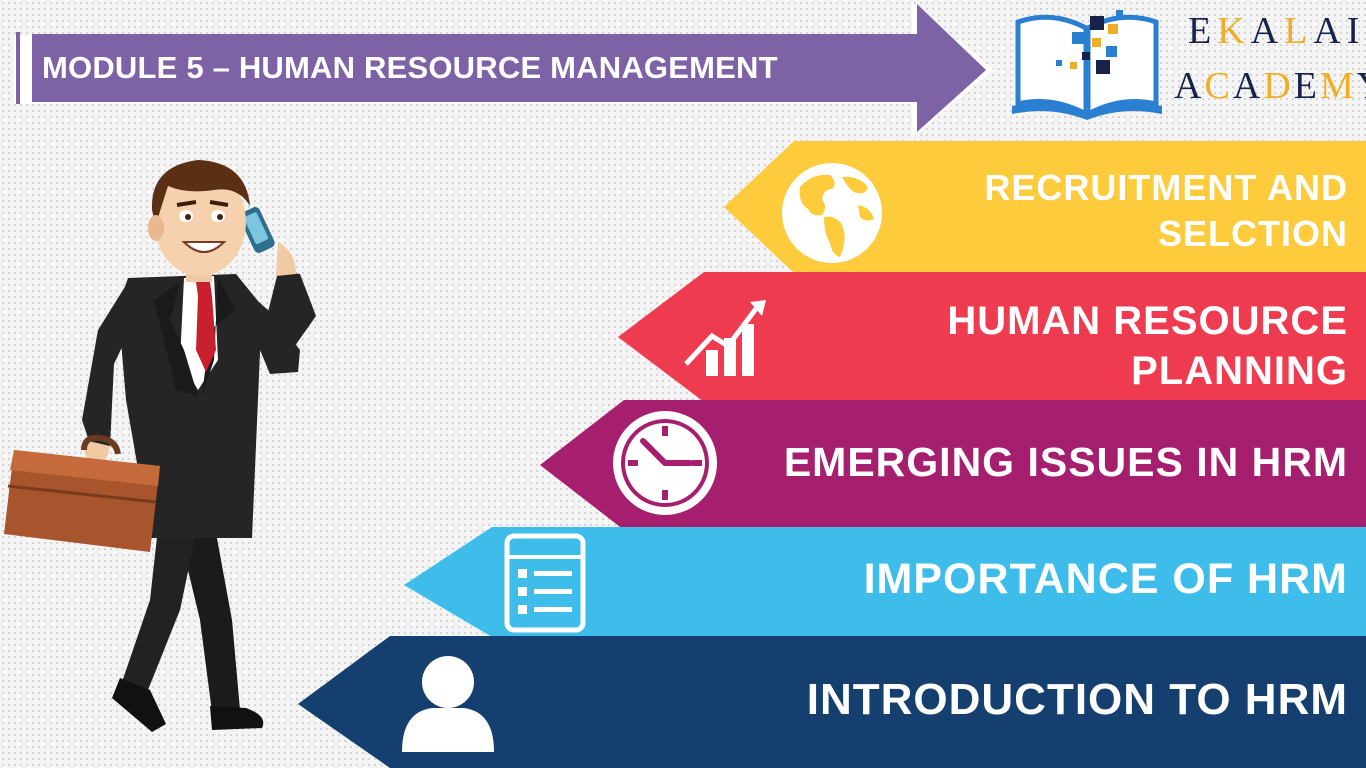 Image resolution: width=1366 pixels, height=768 pixels. I want to click on topic-label-line2: PLANNING, so click(1239, 371).